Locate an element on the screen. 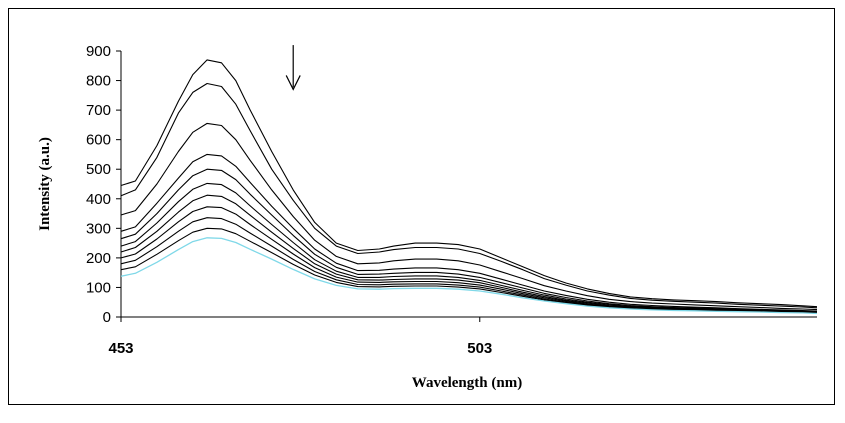  x-axis-ticks: 453 503 is located at coordinates (300, 337).